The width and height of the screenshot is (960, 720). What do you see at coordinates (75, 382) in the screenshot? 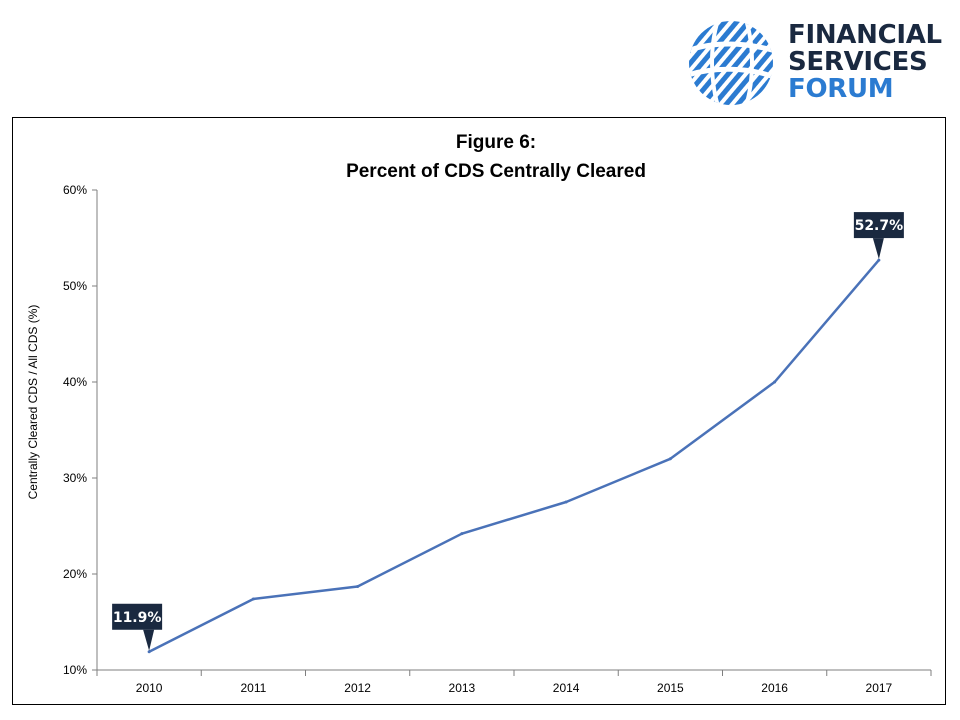
I see `y-tick-label: 40%` at bounding box center [75, 382].